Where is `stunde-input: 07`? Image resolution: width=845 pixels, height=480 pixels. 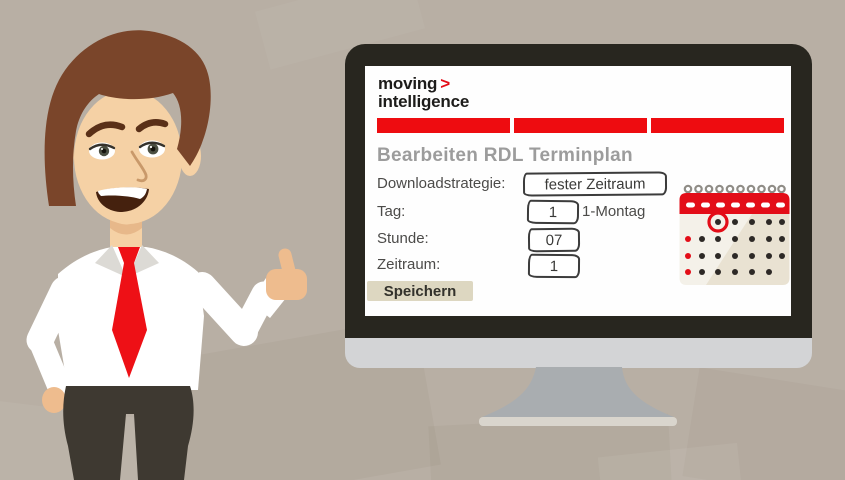 stunde-input: 07 is located at coordinates (554, 240).